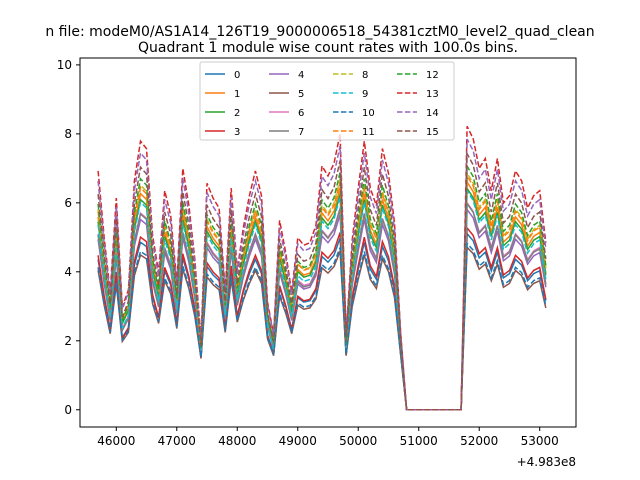  I want to click on y-tick-label: 0, so click(68, 410).